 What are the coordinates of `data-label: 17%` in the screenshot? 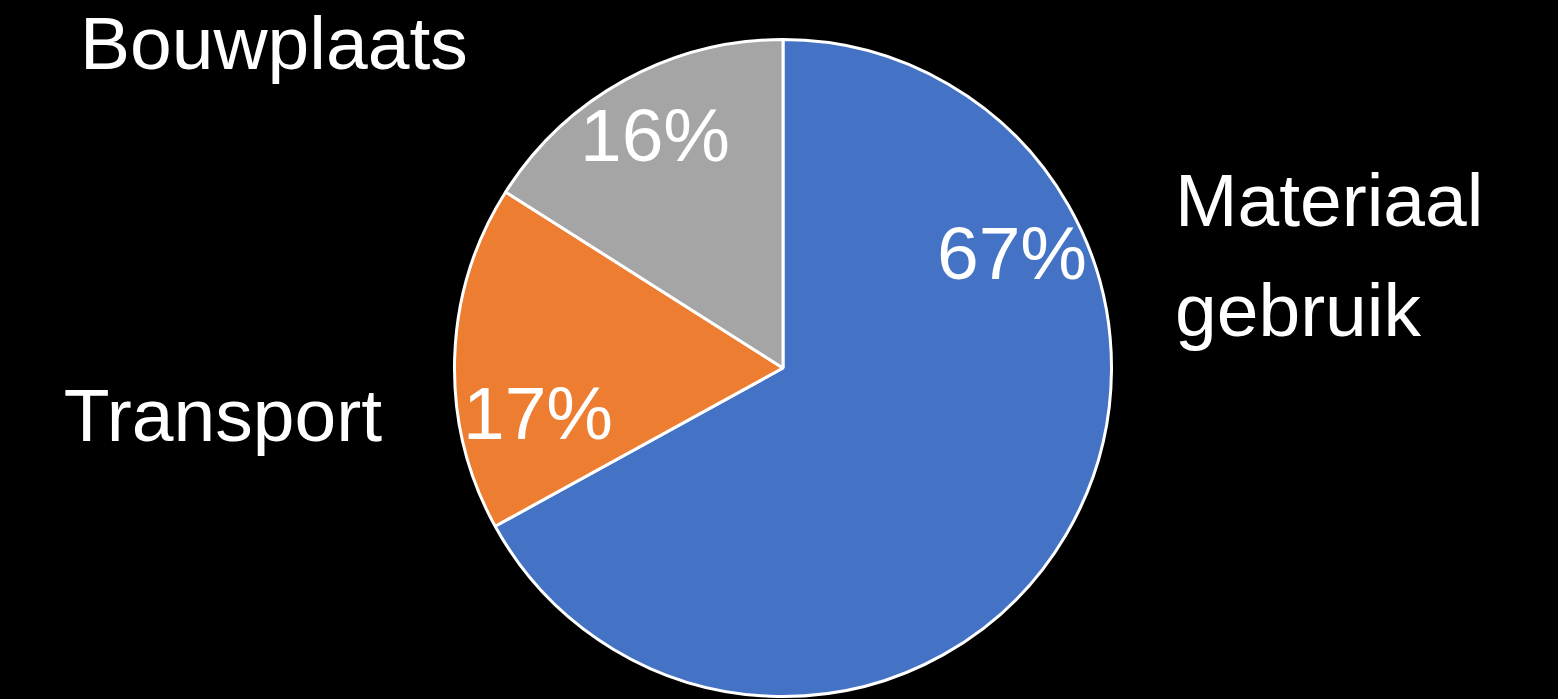 It's located at (538, 412).